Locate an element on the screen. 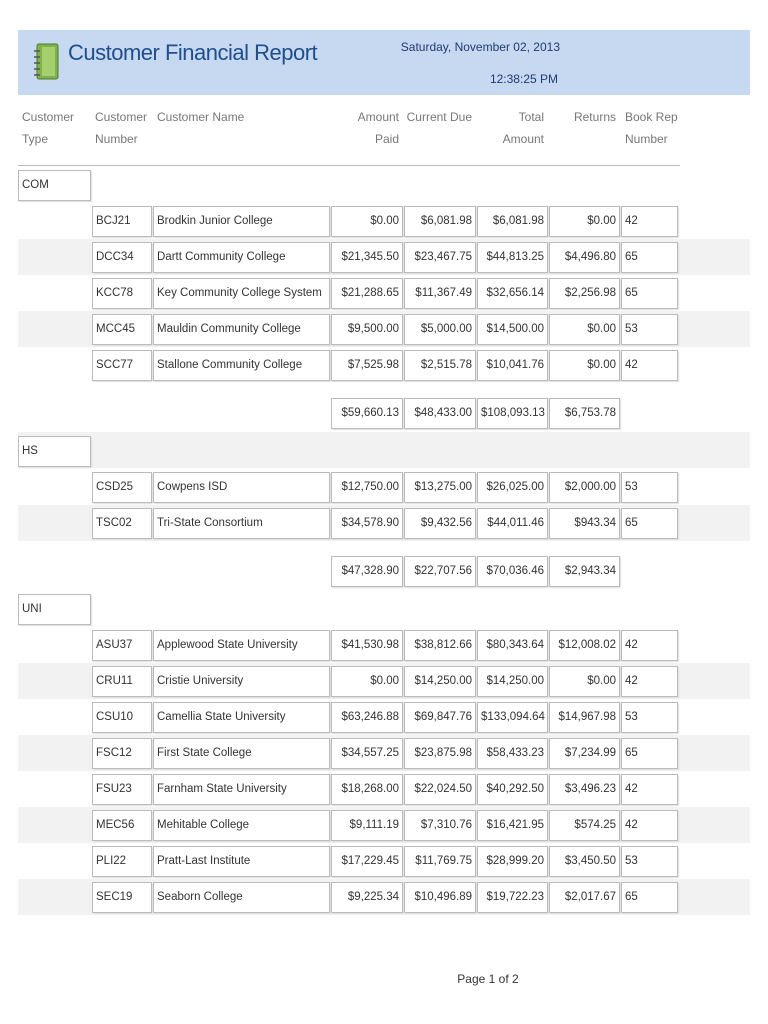 The width and height of the screenshot is (768, 1024). group-total: $48,433.00 is located at coordinates (440, 413).